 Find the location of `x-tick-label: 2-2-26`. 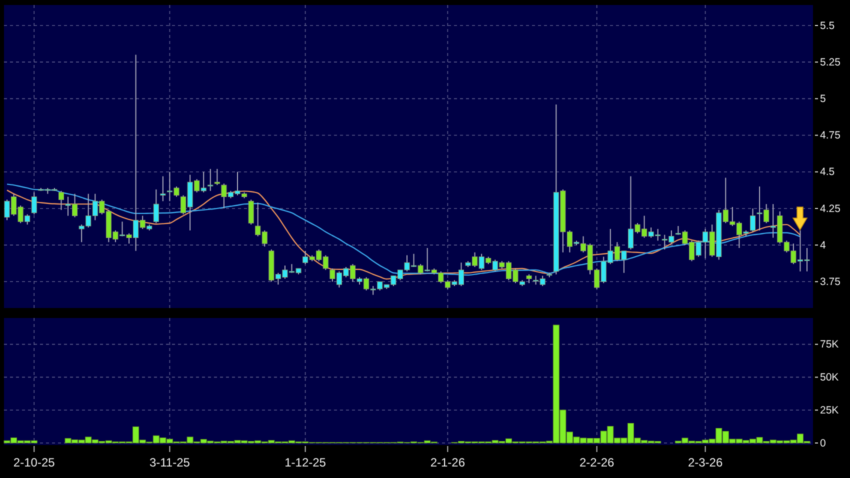

x-tick-label: 2-2-26 is located at coordinates (596, 463).